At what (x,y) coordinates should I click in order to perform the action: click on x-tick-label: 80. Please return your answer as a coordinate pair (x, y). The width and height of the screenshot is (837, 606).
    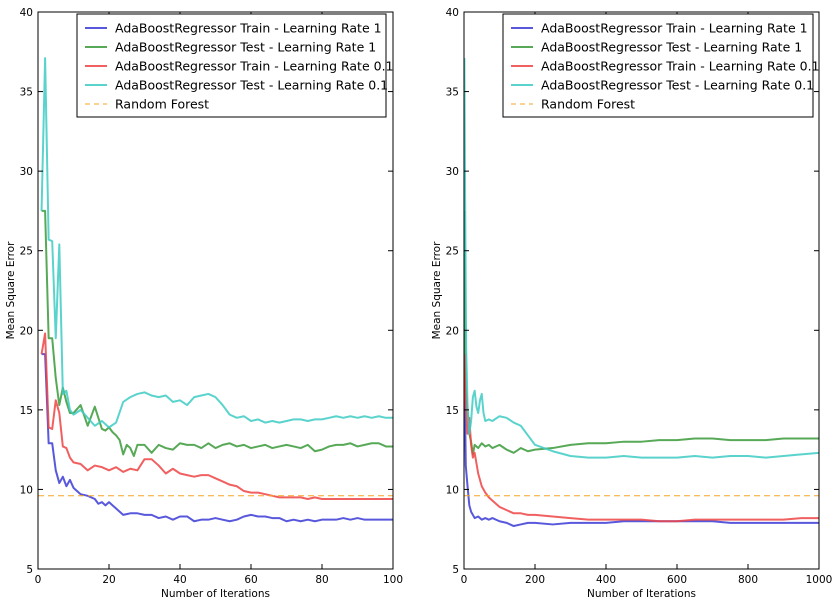
    Looking at the image, I should click on (321, 580).